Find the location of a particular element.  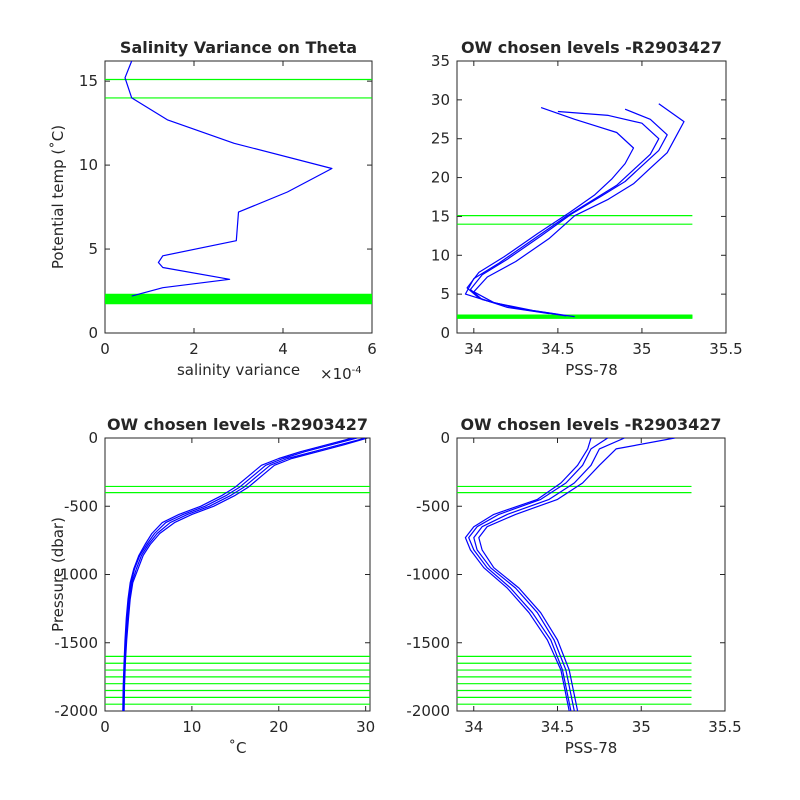

y-tick-label: 25 is located at coordinates (440, 139).